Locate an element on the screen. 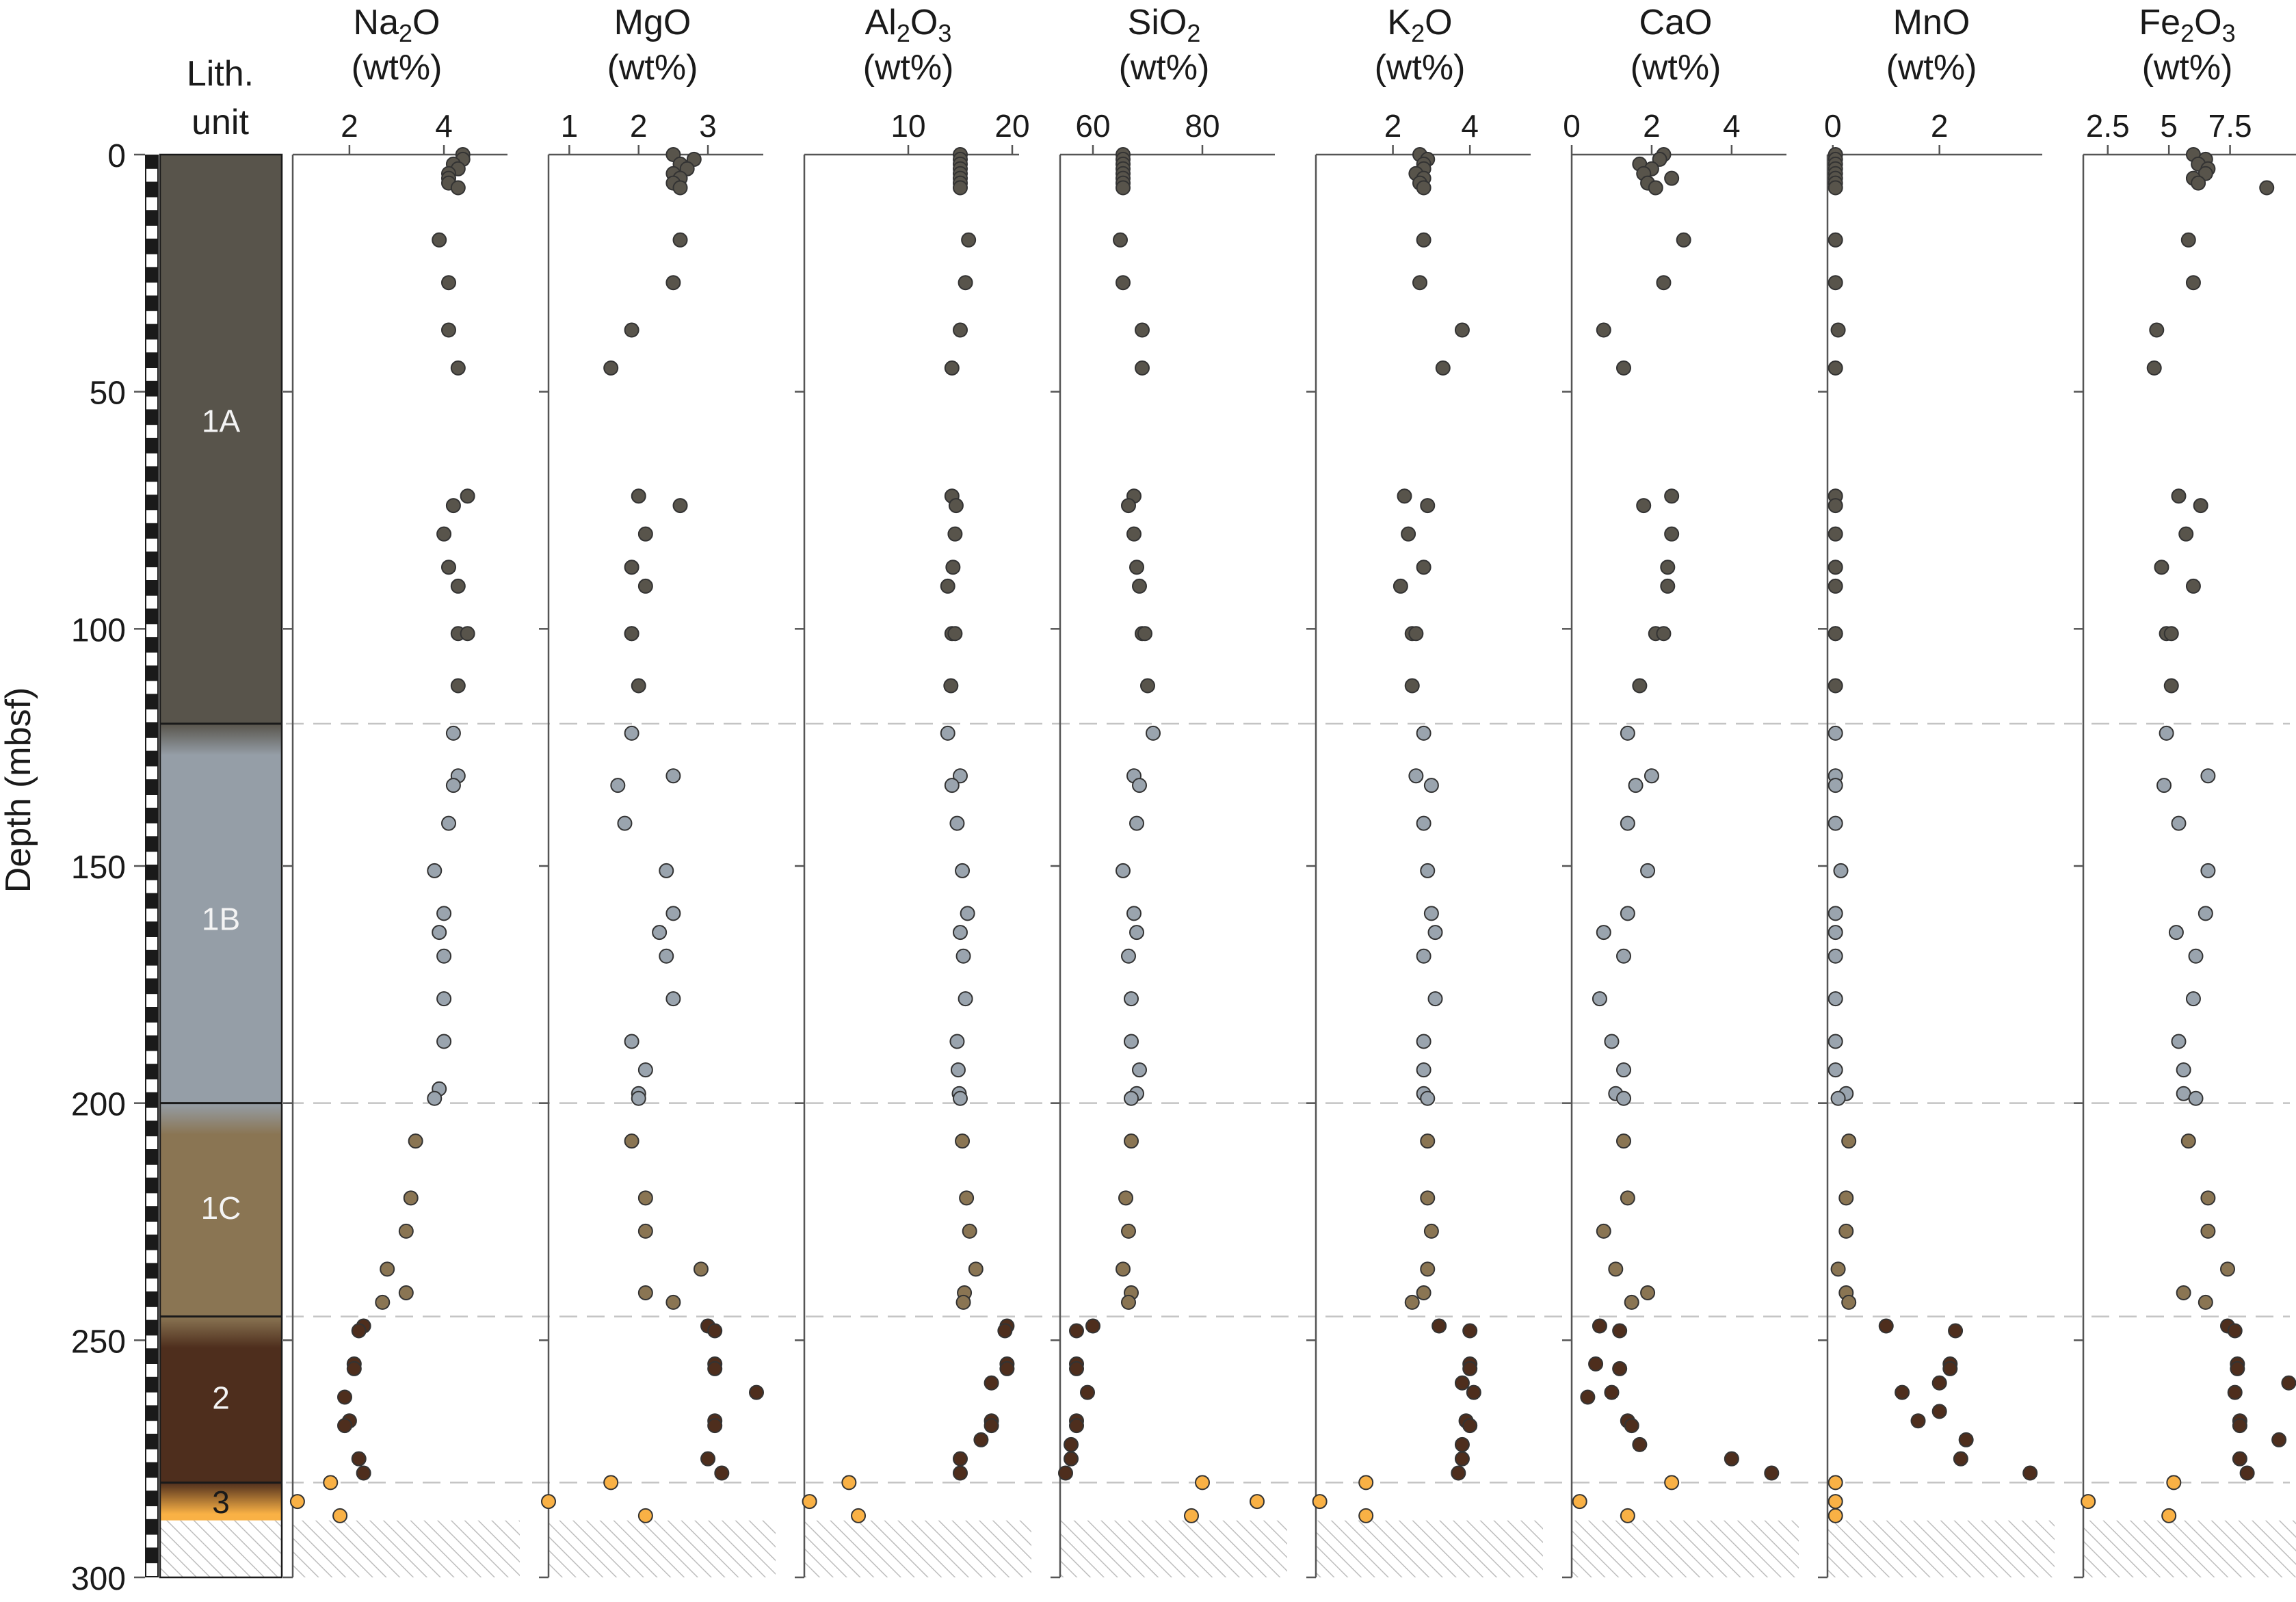 The height and width of the screenshot is (1602, 2296). depth-axis: Depth (mbsf) 0 50 100 150 200 250 300 is located at coordinates (79, 867).